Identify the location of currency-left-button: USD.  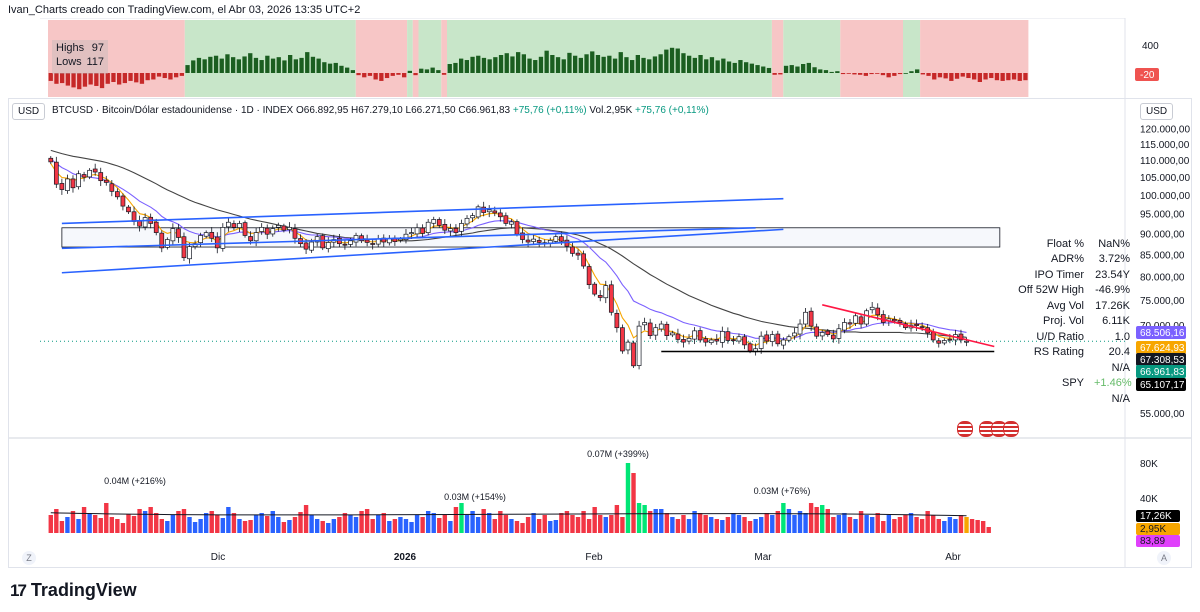
(29, 111).